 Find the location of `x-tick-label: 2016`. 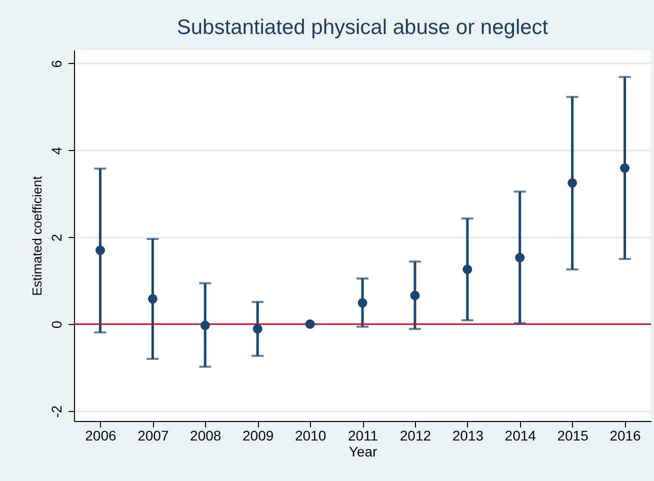

x-tick-label: 2016 is located at coordinates (626, 436).